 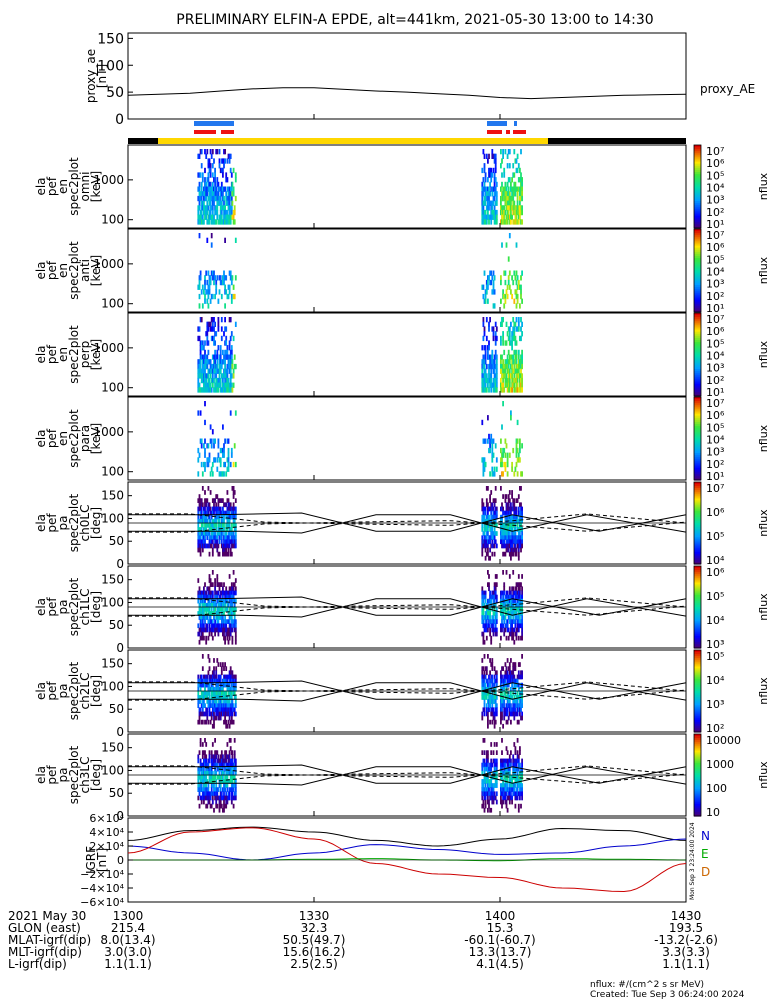 What do you see at coordinates (716, 788) in the screenshot?
I see `colorbar-tick-label: 100` at bounding box center [716, 788].